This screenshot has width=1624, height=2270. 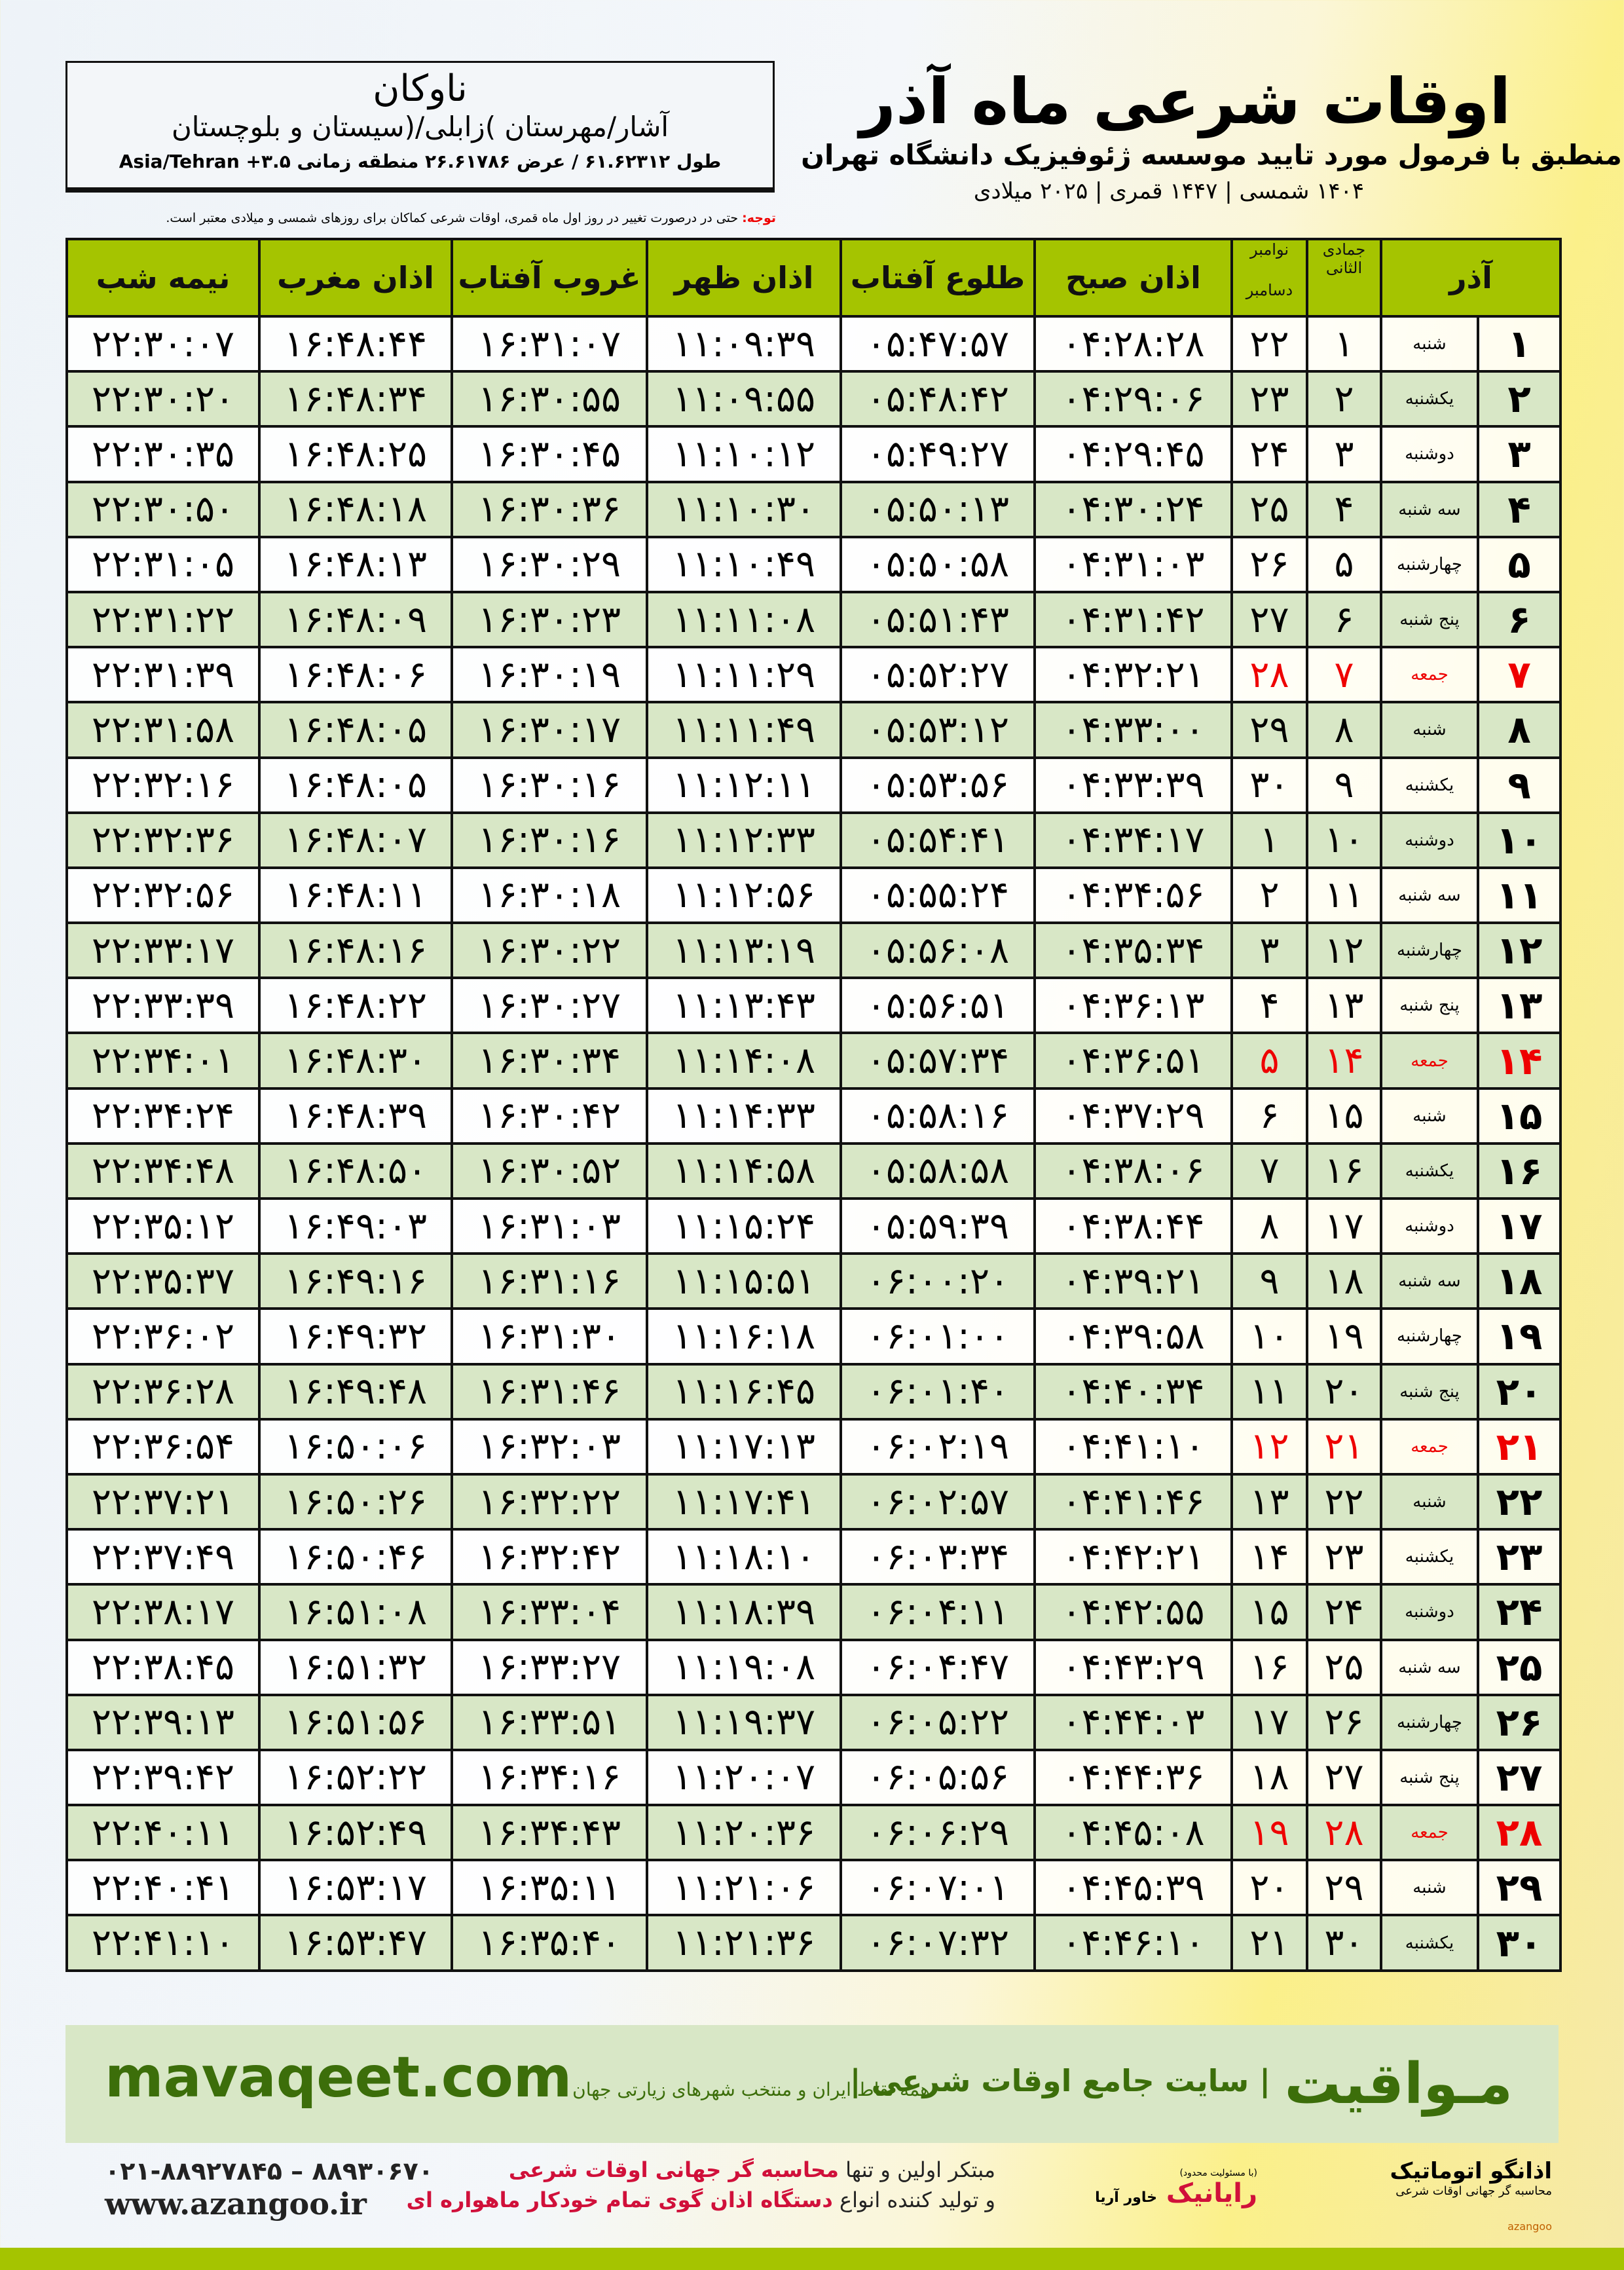 I want to click on cell-ghoroob: ۱۶:۳۴:۱۶, so click(x=549, y=1777).